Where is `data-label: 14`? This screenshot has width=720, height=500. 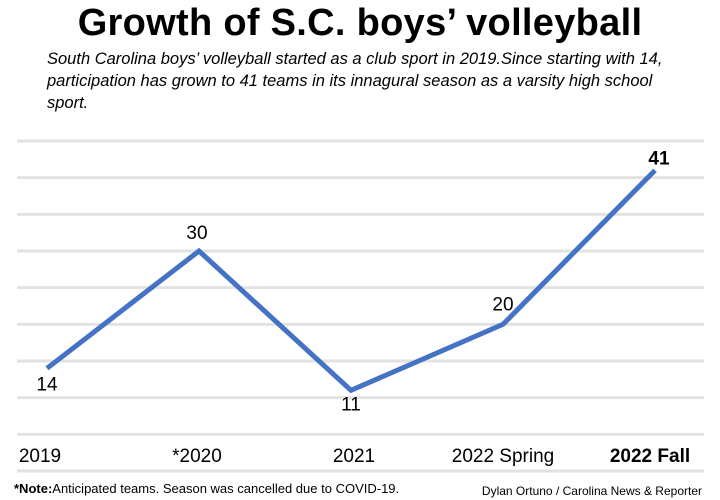
data-label: 14 is located at coordinates (47, 384).